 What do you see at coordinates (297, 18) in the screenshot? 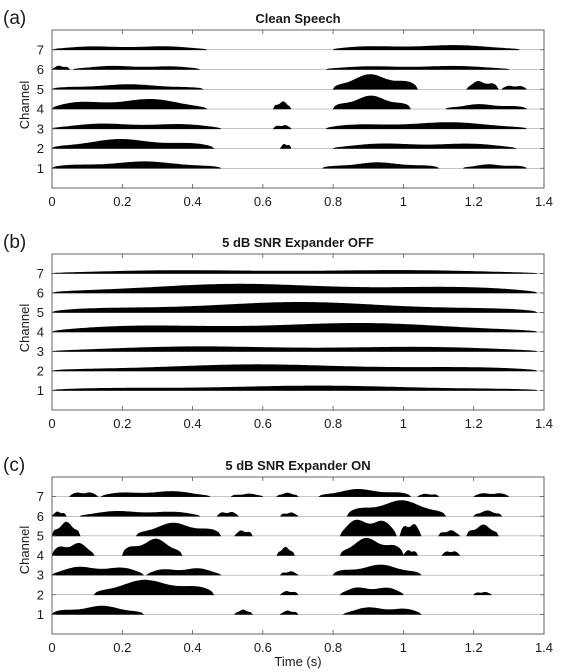
I see `panel-title-a: Clean Speech` at bounding box center [297, 18].